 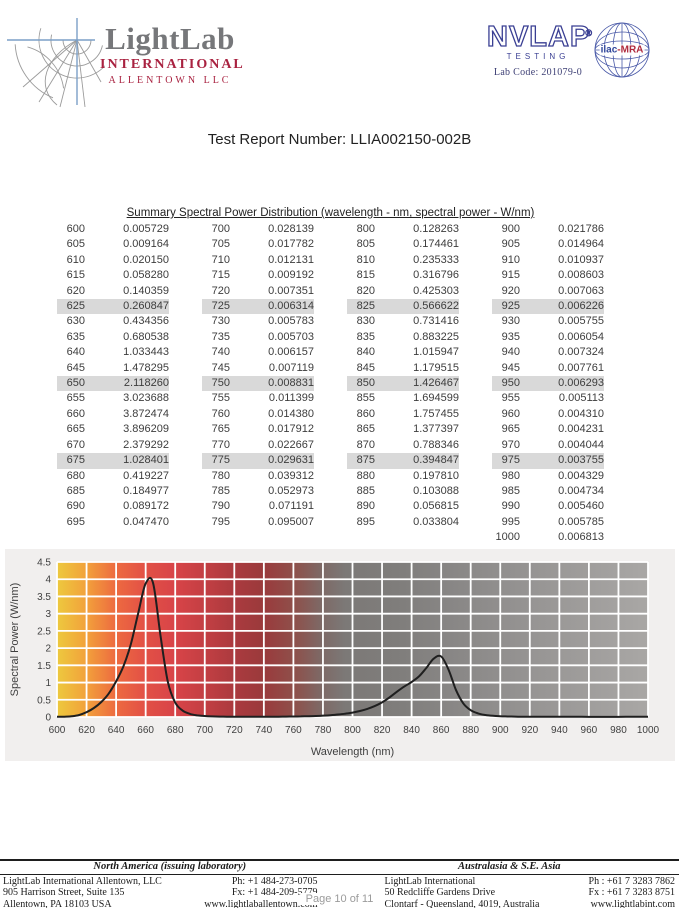 I want to click on svg-text: 620, so click(x=86, y=730).